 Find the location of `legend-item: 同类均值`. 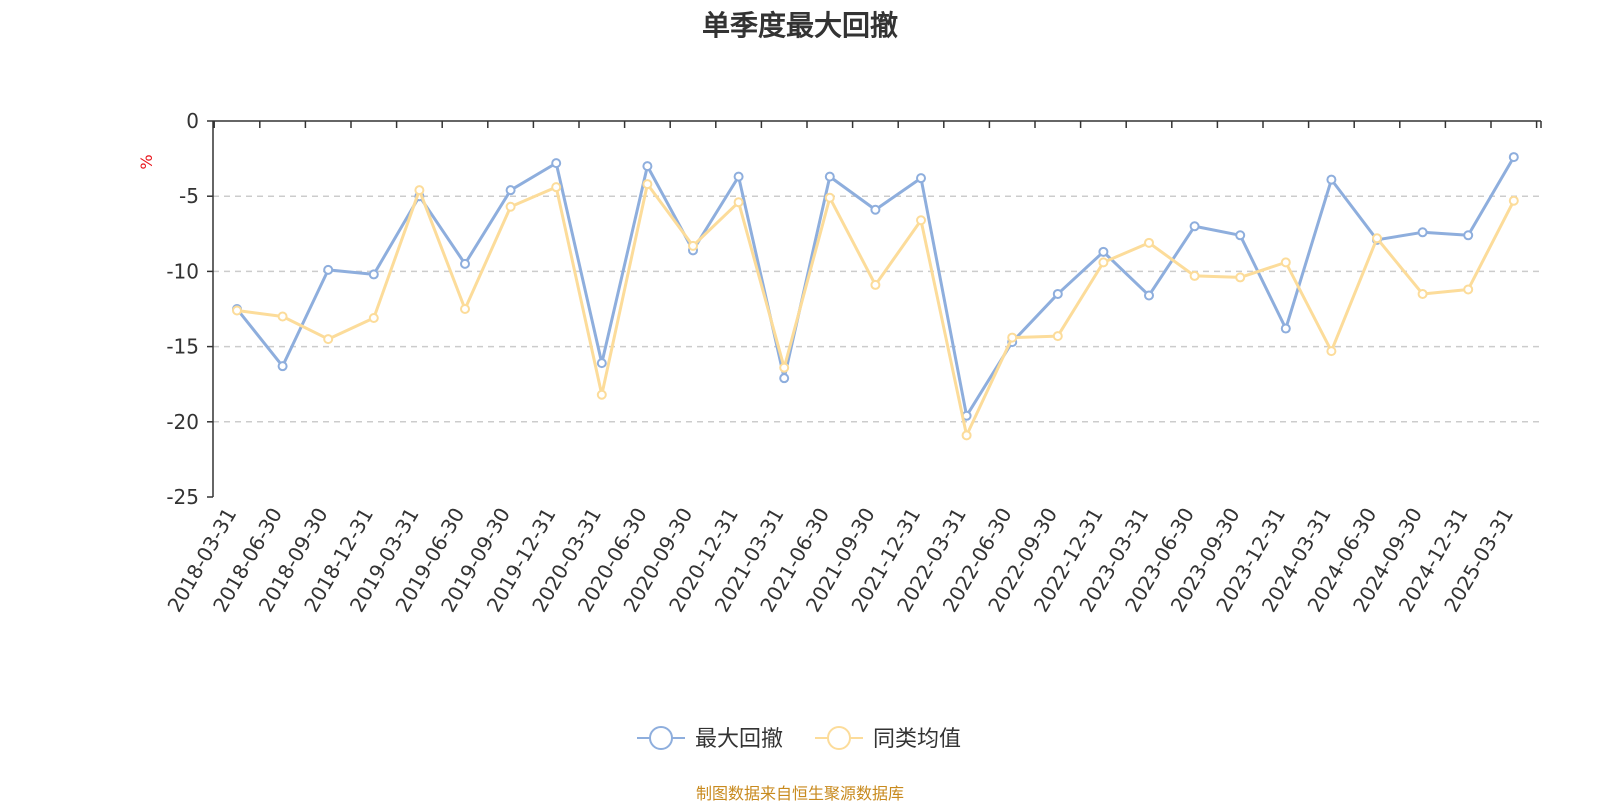

legend-item: 同类均值 is located at coordinates (888, 739).